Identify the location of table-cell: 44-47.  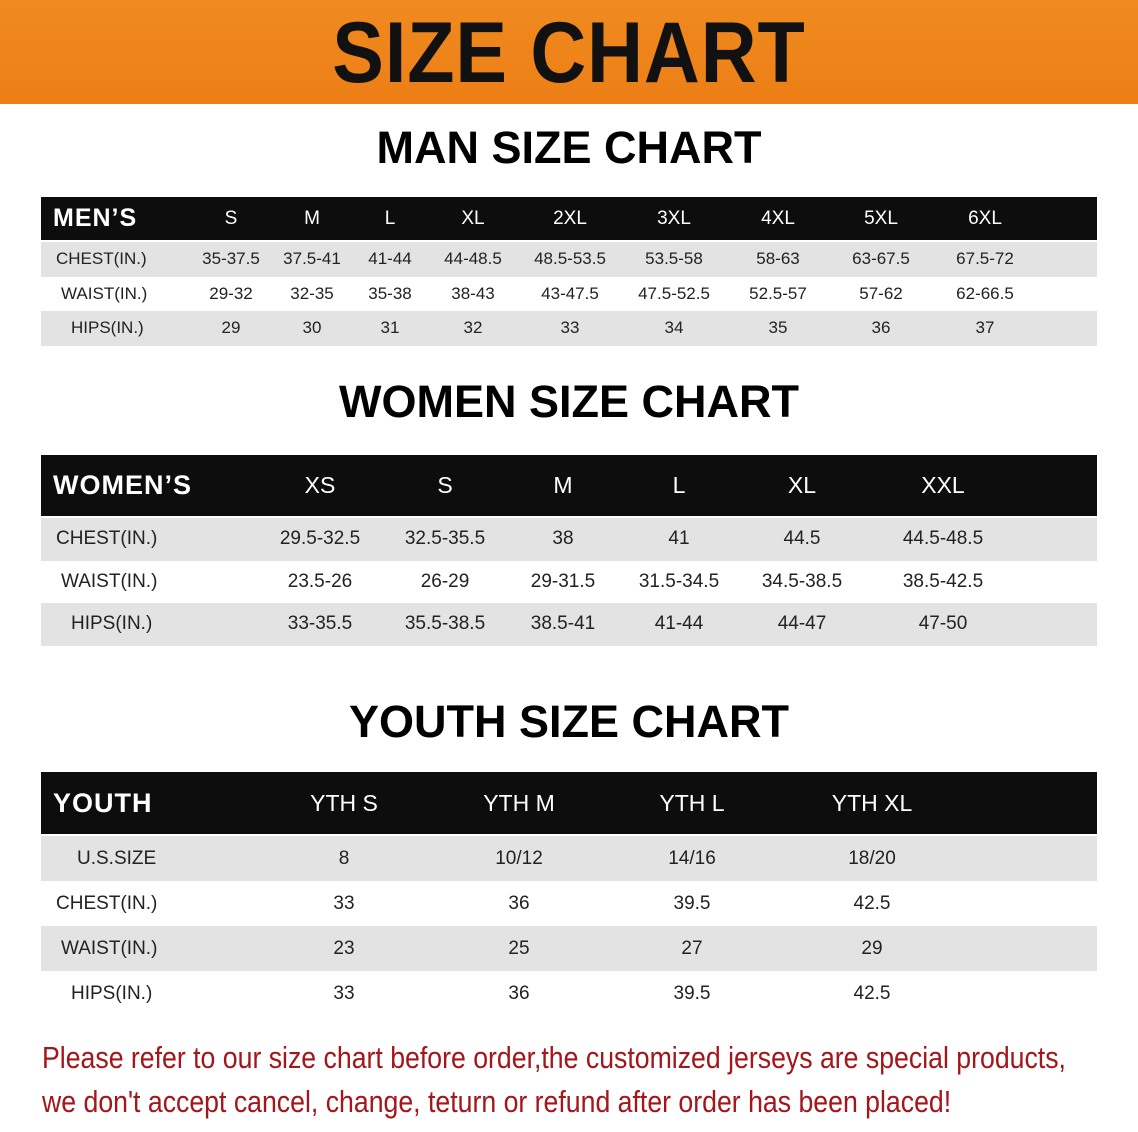
(802, 624).